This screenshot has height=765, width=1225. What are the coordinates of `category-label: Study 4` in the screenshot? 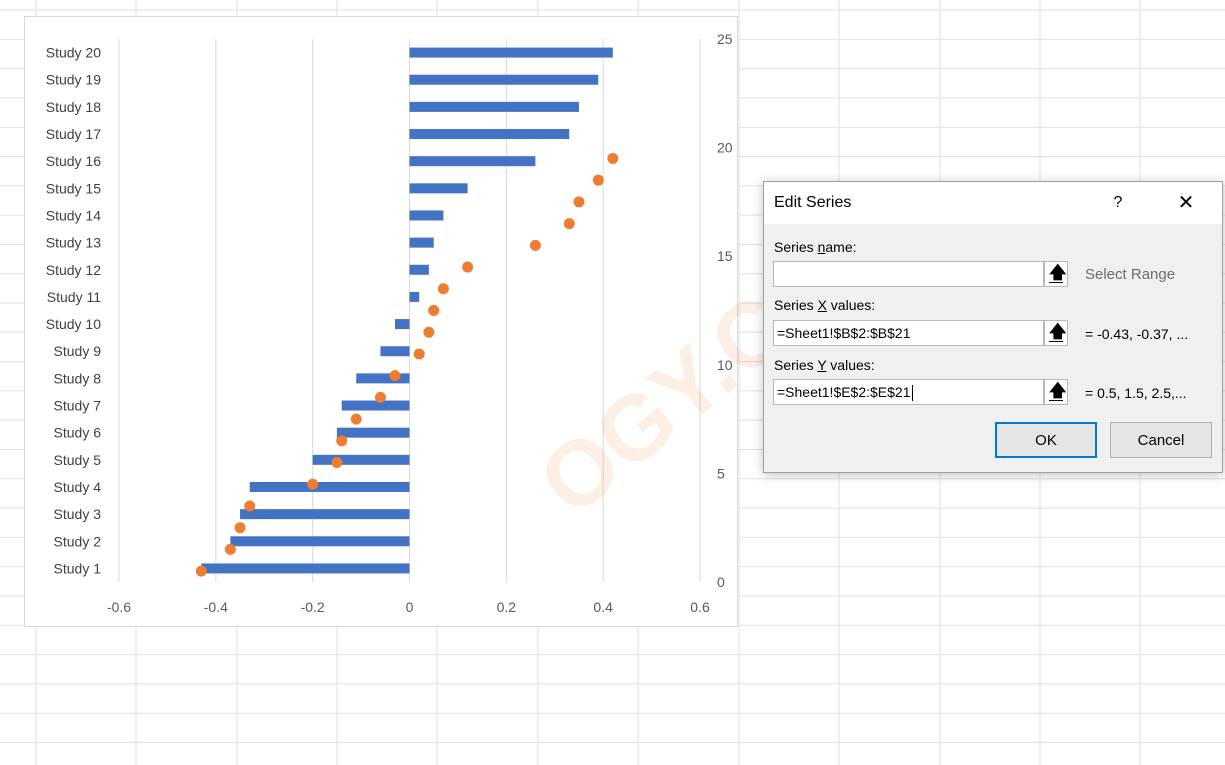 It's located at (78, 487).